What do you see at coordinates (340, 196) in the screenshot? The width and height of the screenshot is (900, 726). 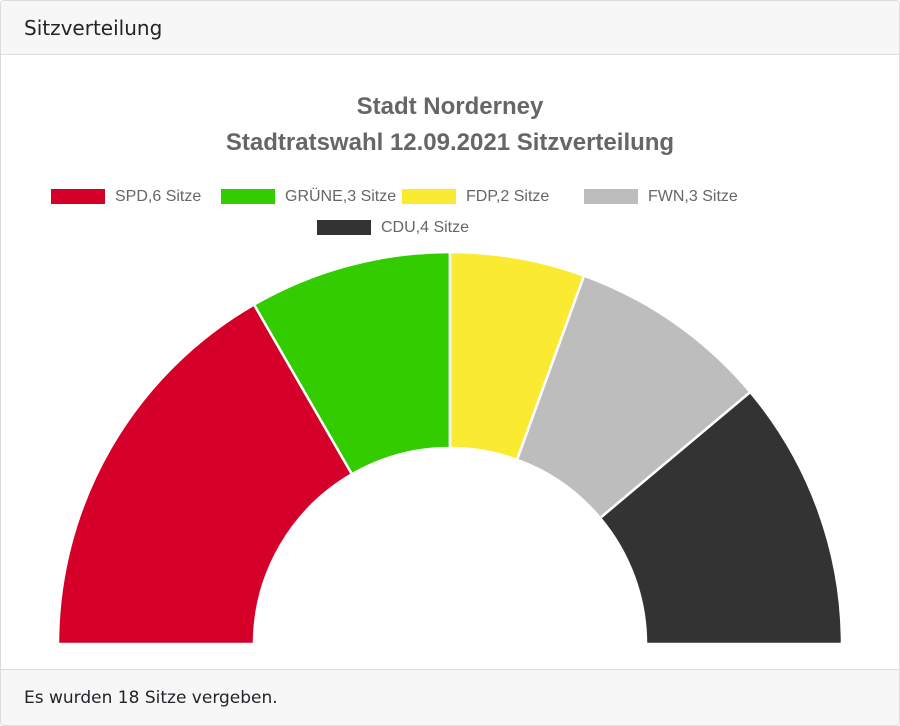 I see `legend-label-gruene: GRÜNE,3 Sitze` at bounding box center [340, 196].